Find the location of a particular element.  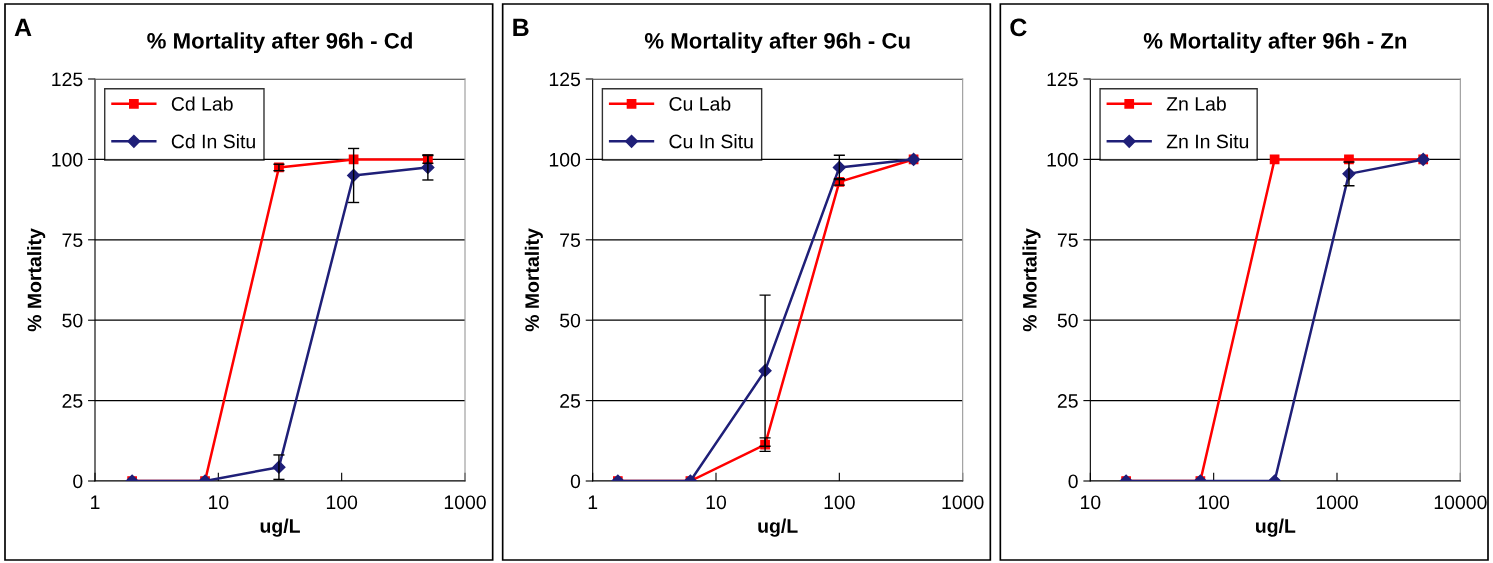

chart-title: % Mortality after 96h - Cu is located at coordinates (777, 43).